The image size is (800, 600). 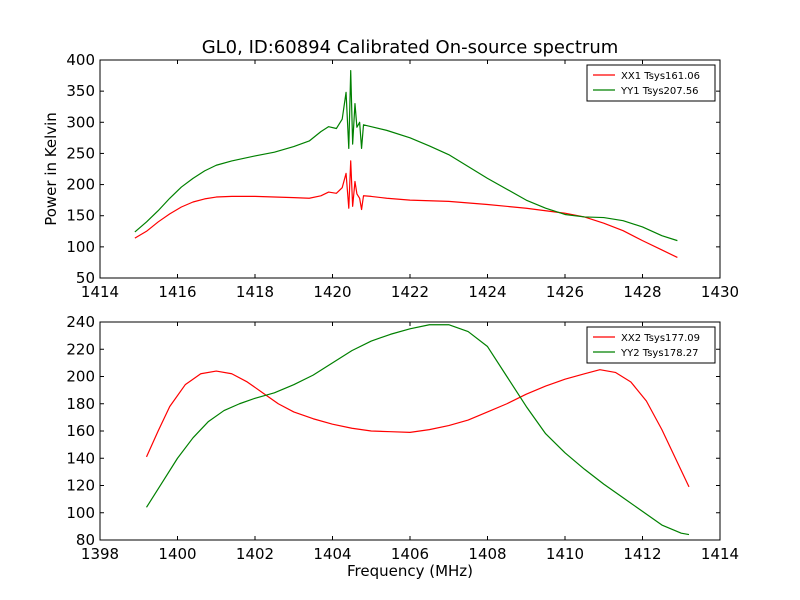 I want to click on legend-entry: XX1 Tsys161.06, so click(x=660, y=76).